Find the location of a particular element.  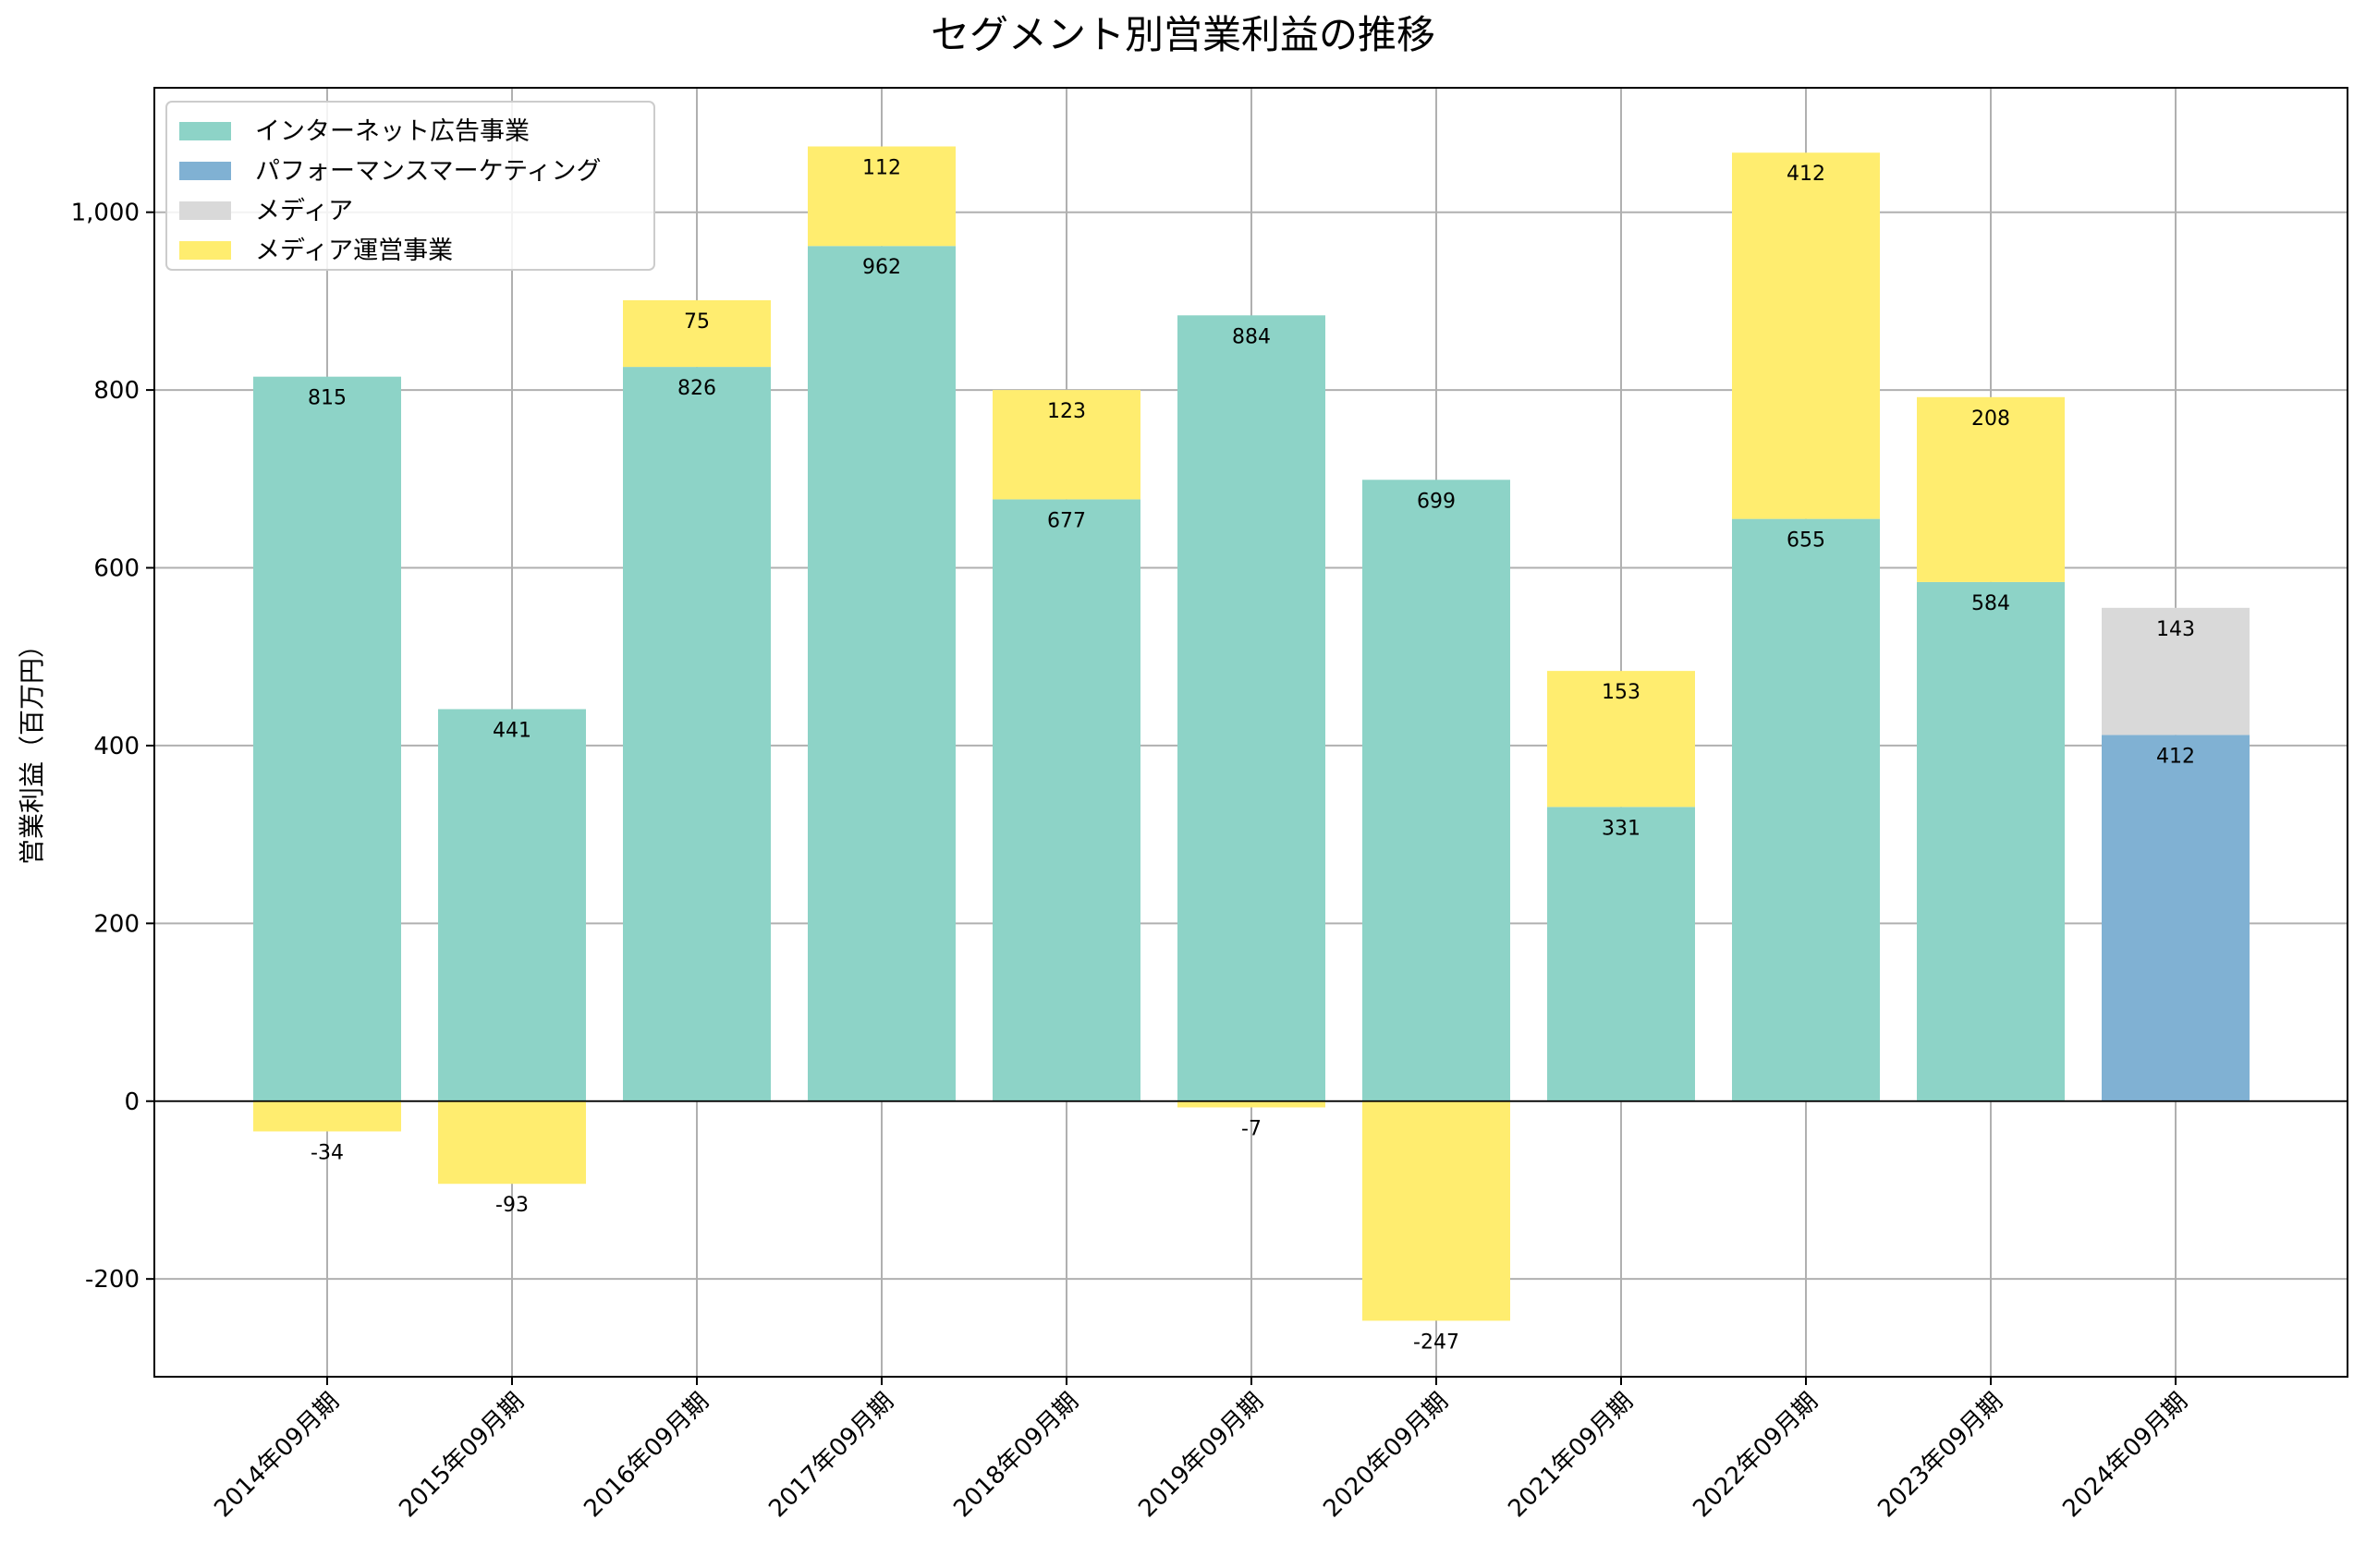

bar-value-label: 584 is located at coordinates (1991, 603).